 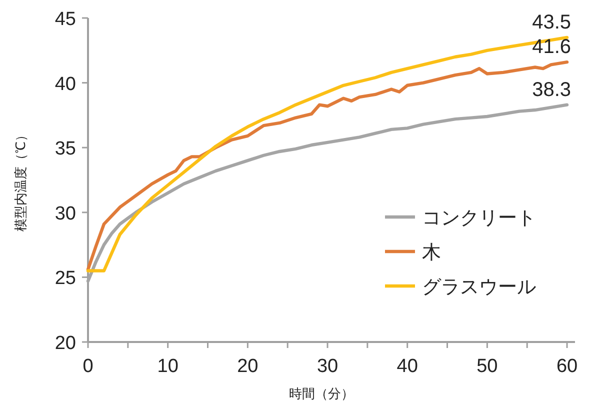 What do you see at coordinates (567, 366) in the screenshot?
I see `x-tick-label: 60` at bounding box center [567, 366].